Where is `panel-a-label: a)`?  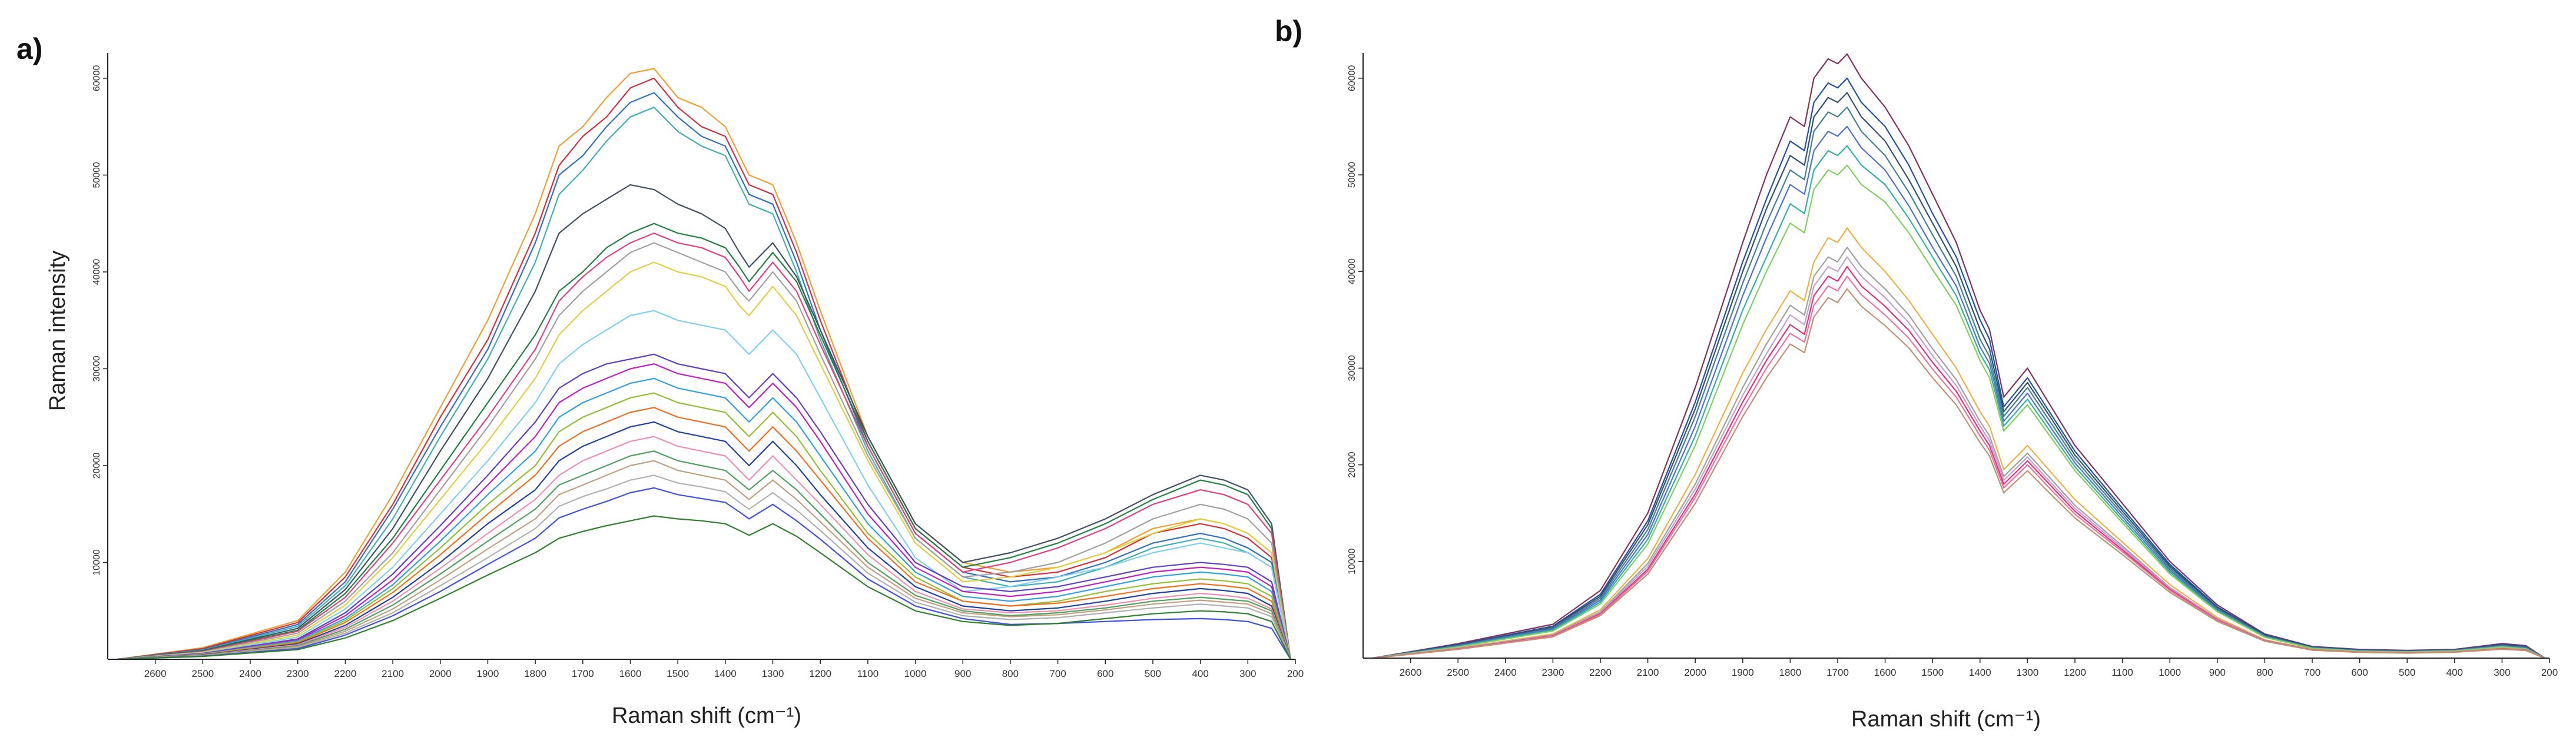
panel-a-label: a) is located at coordinates (29, 48).